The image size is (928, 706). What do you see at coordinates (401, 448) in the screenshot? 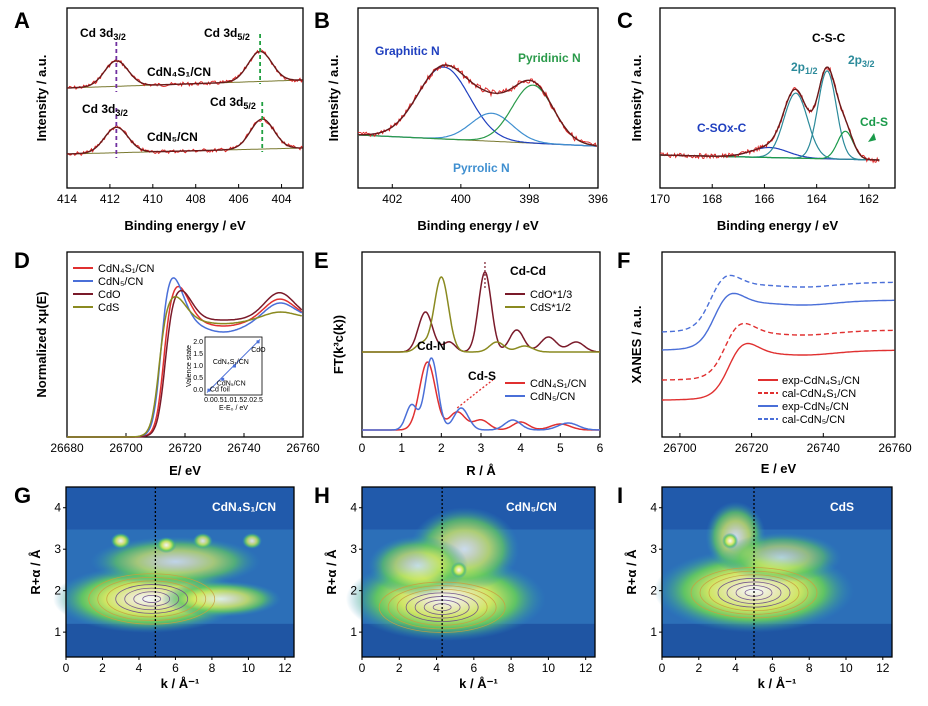
I see `E-xtick-label: 1` at bounding box center [401, 448].